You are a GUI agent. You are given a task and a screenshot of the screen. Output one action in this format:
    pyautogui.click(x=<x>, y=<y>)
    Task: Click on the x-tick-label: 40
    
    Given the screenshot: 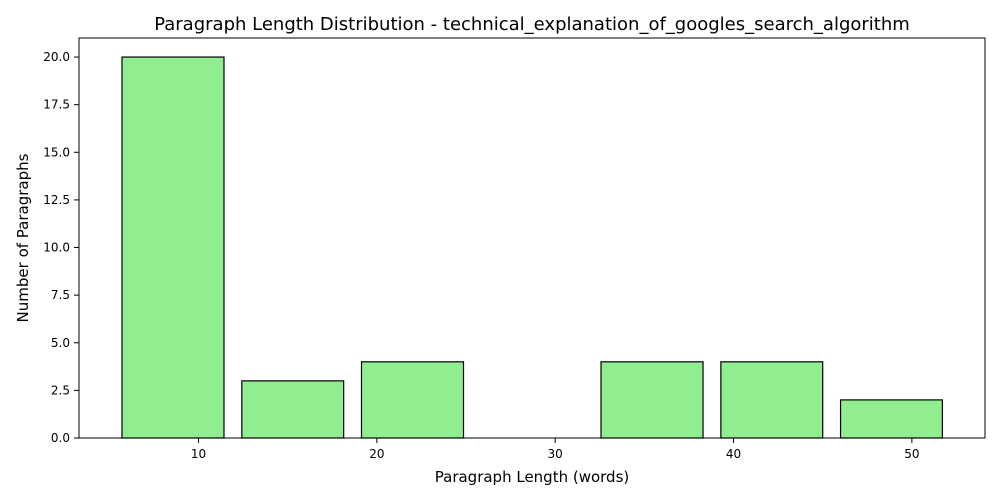 What is the action you would take?
    pyautogui.click(x=733, y=454)
    